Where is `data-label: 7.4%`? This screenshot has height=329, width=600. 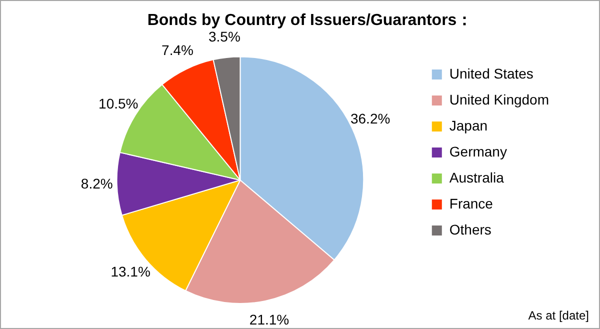
data-label: 7.4% is located at coordinates (178, 50).